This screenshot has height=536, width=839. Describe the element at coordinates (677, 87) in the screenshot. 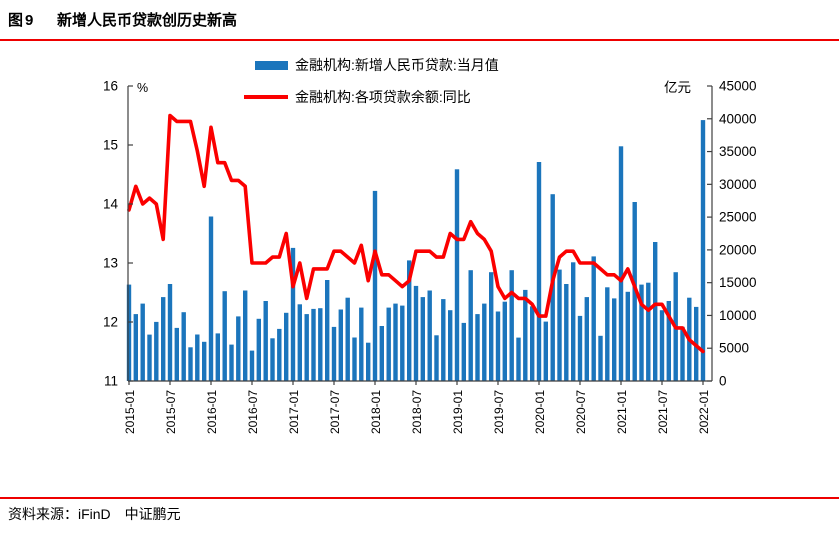

I see `right-axis-unit: 亿元` at that location.